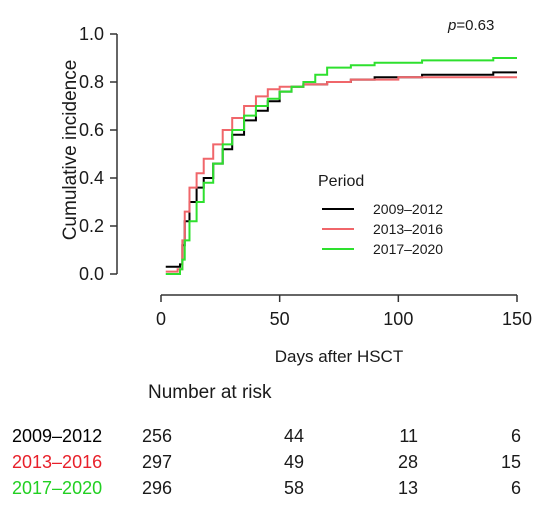  I want to click on risk-table-heading: Number at risk, so click(210, 392).